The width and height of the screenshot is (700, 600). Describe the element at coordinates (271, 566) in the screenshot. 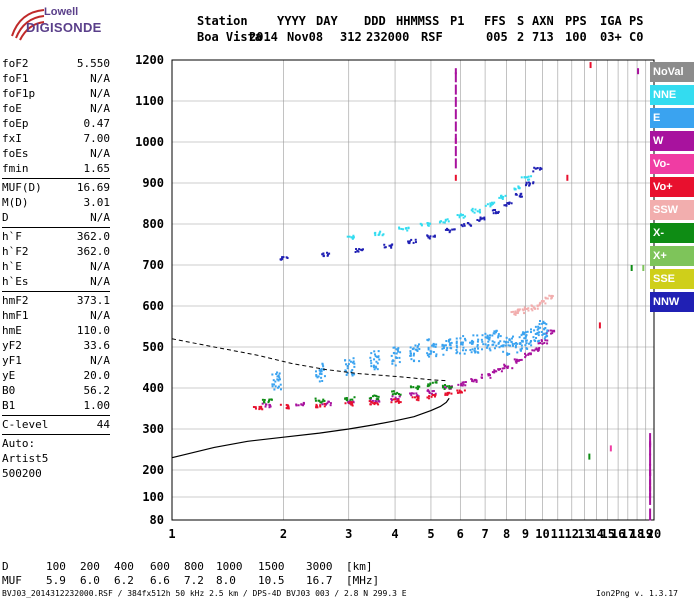

I see `footer-d_row-cell: 1500` at that location.